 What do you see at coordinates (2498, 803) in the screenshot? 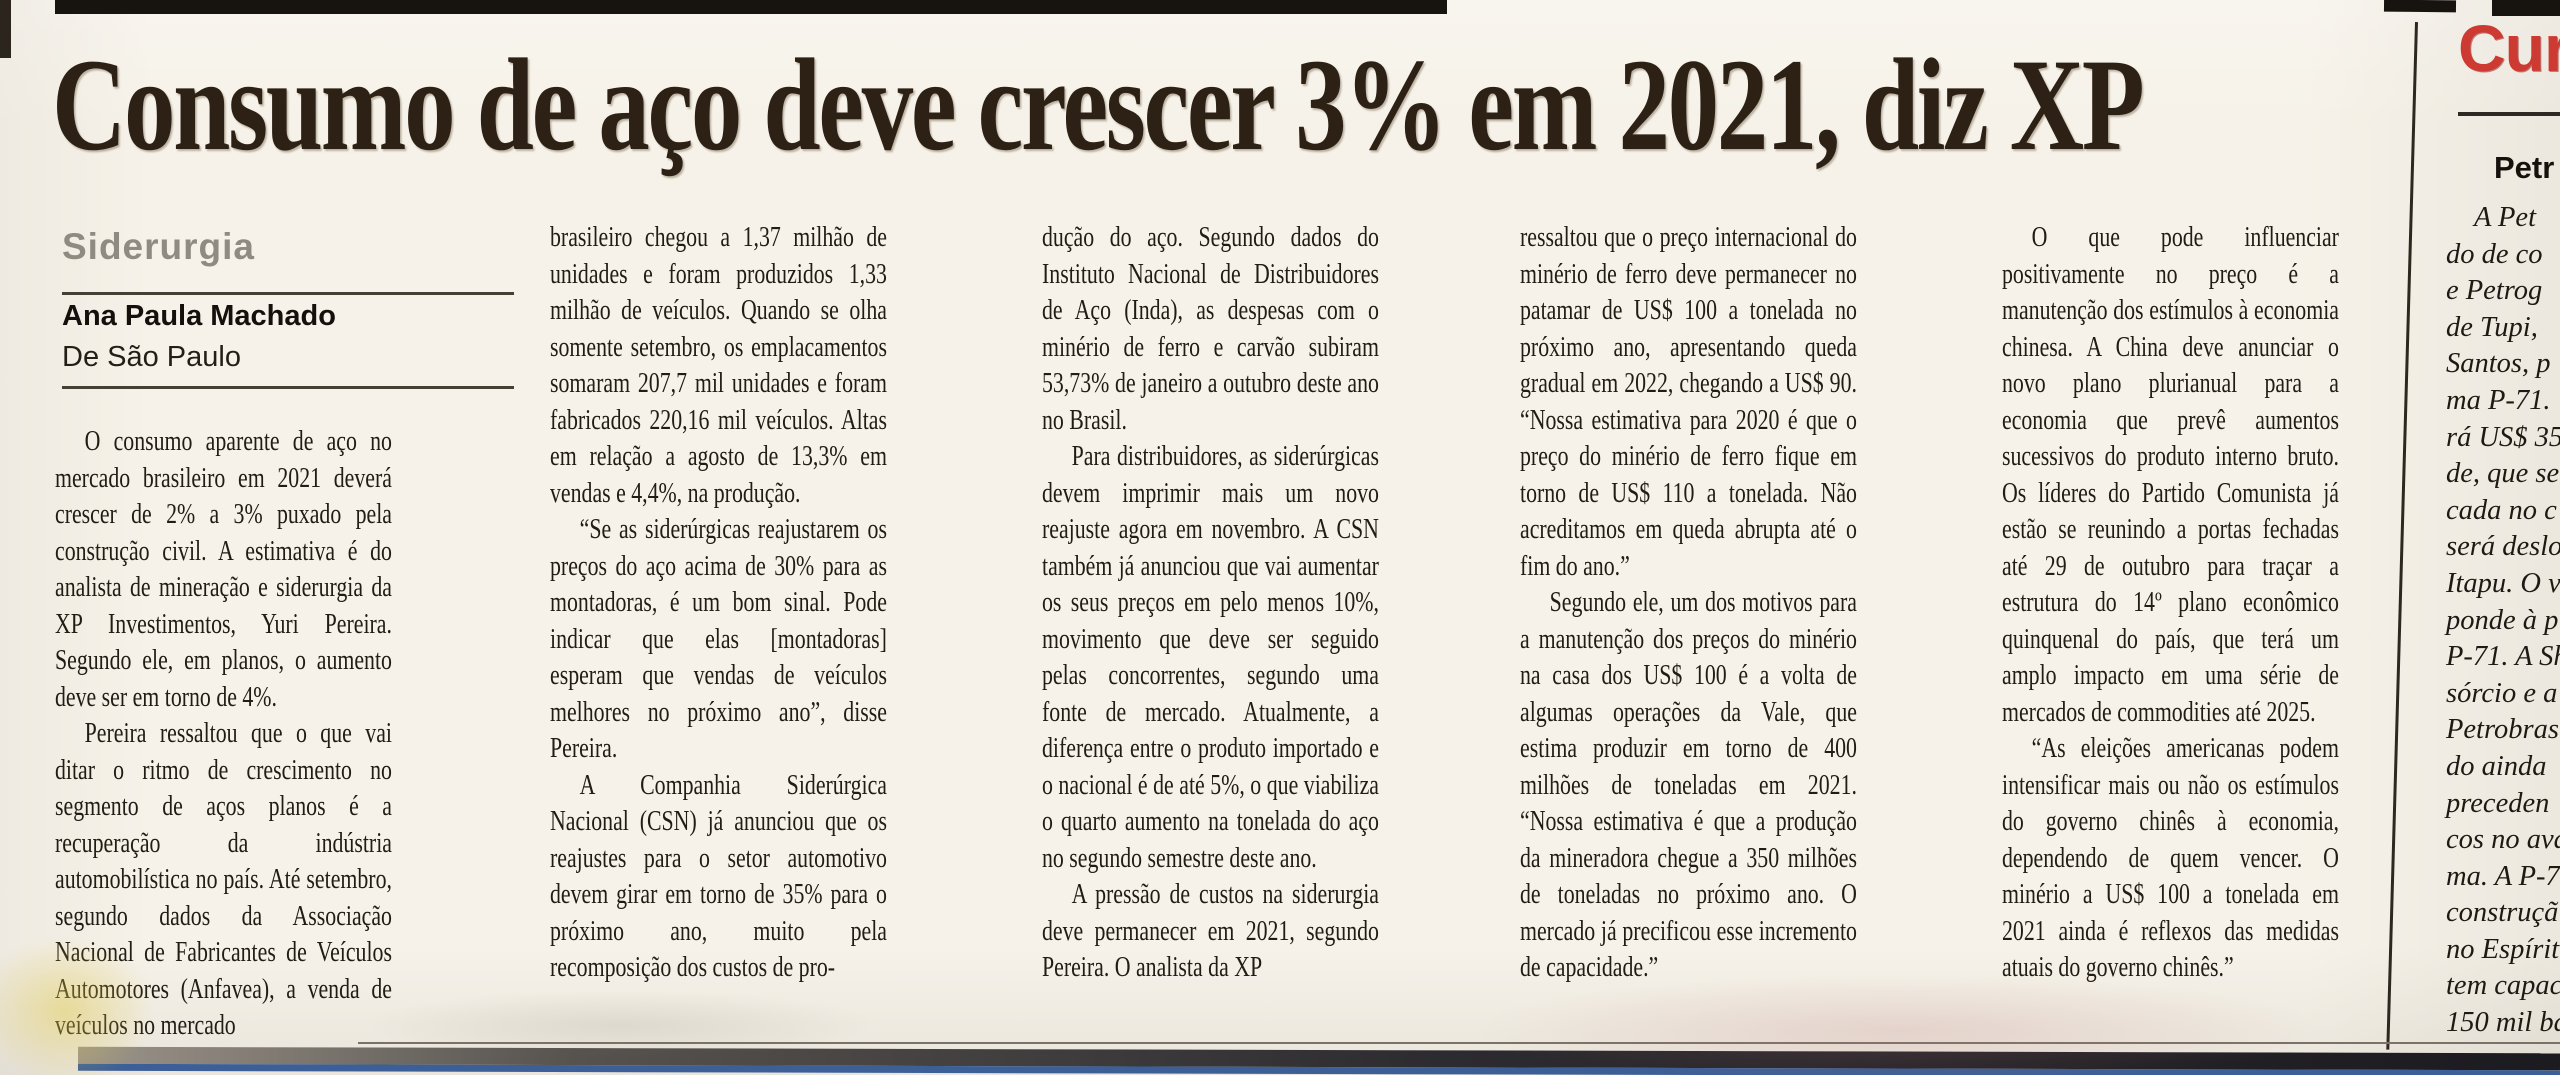
I see `sidebar-text-line: preceden` at bounding box center [2498, 803].